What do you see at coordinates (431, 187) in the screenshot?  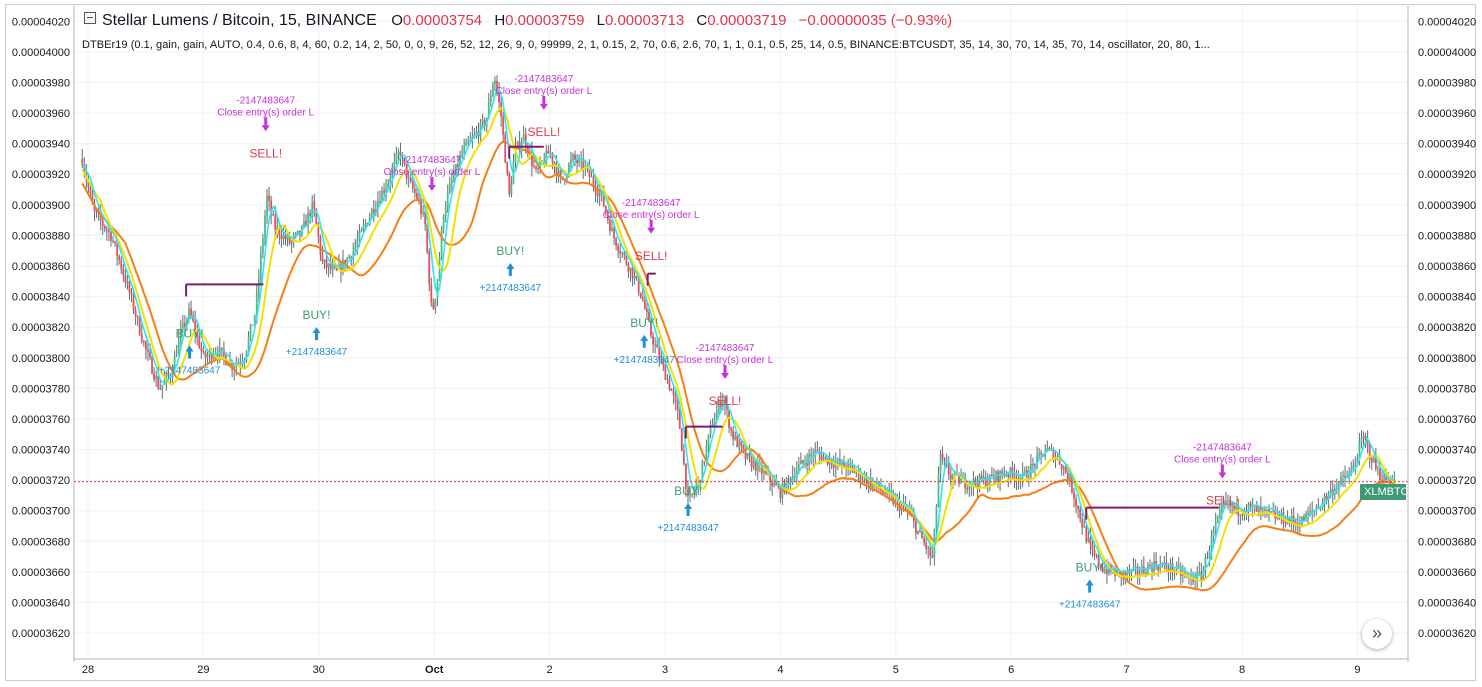 I see `sell-arrow-icon` at bounding box center [431, 187].